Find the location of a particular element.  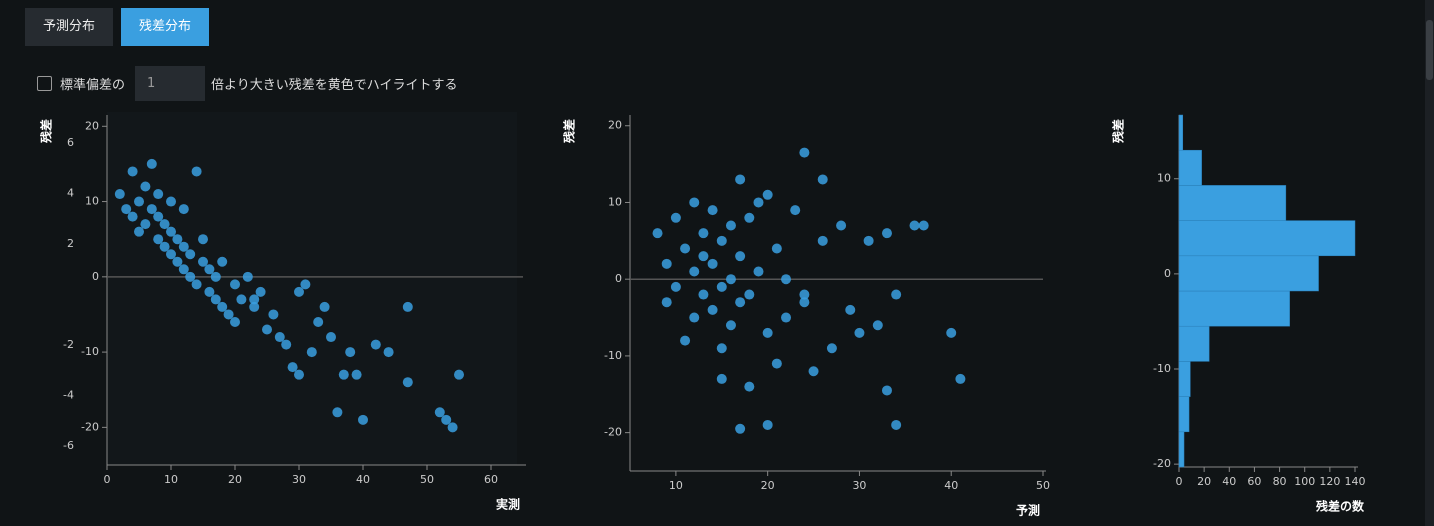

sigma-input: 1 is located at coordinates (170, 83).